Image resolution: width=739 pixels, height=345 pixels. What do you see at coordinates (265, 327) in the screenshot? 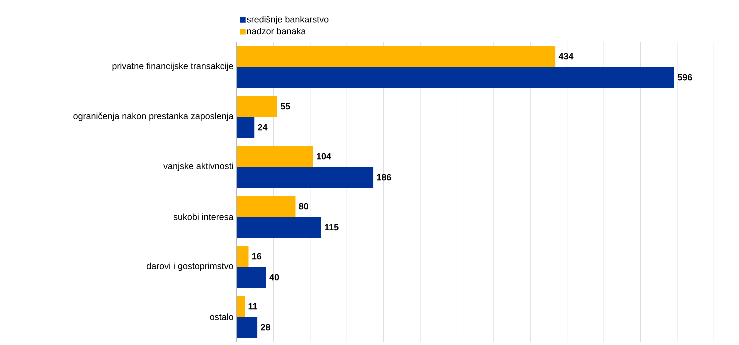
I see `data-label: 28` at bounding box center [265, 327].